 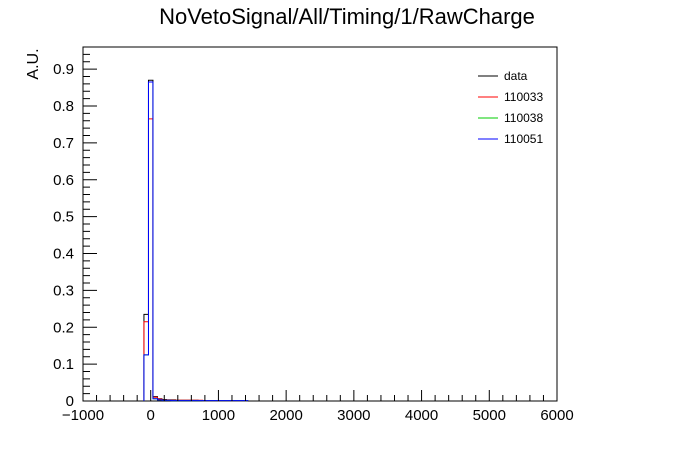 I want to click on series-110051-line, so click(x=196, y=241).